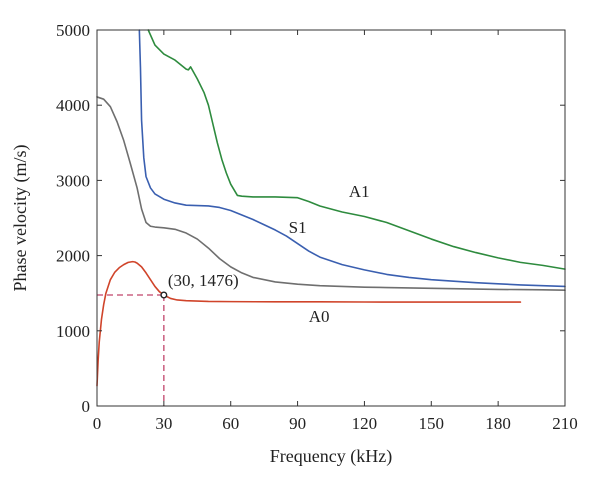 The width and height of the screenshot is (600, 487). I want to click on y-tick-label: 0, so click(86, 406).